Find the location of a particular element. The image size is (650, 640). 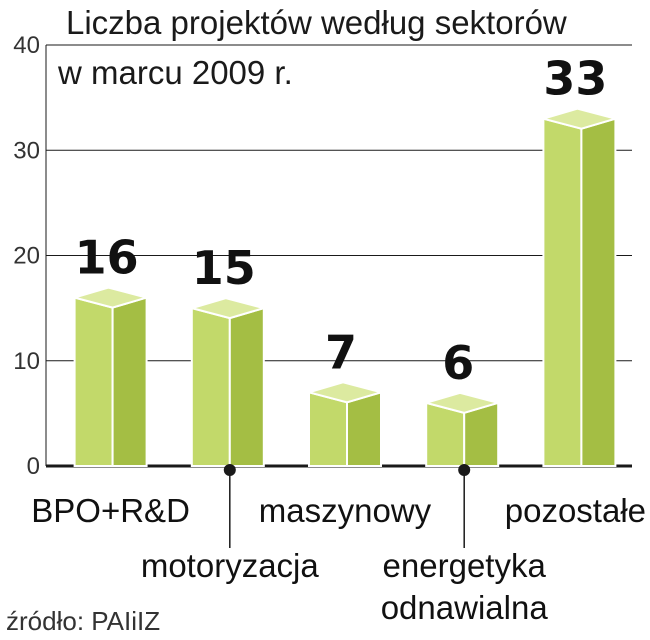

y-tick-label: 40 is located at coordinates (26, 45).